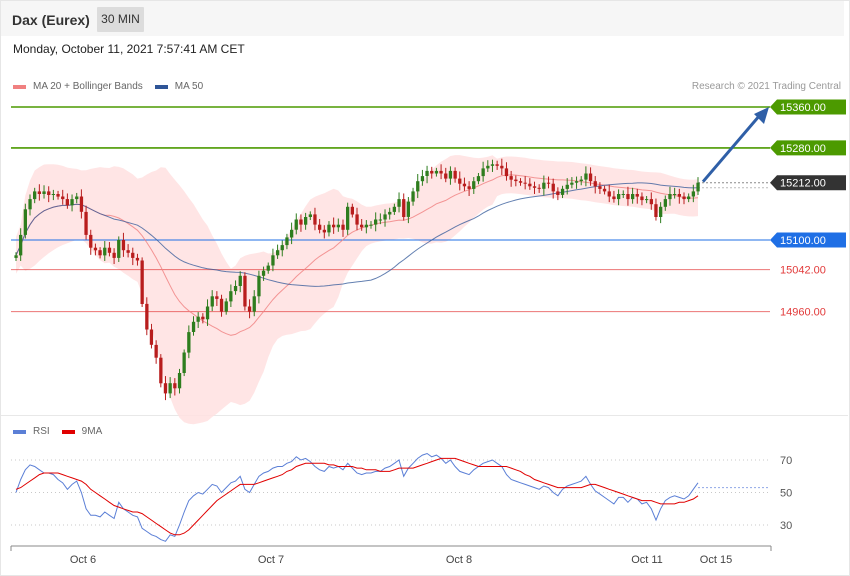  Describe the element at coordinates (803, 271) in the screenshot. I see `level-label-4: 15042.00` at that location.